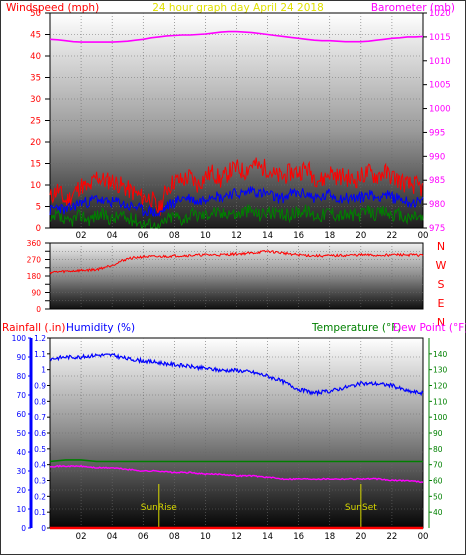 The width and height of the screenshot is (466, 555). I want to click on humidity-x-tick-label: 04, so click(112, 537).